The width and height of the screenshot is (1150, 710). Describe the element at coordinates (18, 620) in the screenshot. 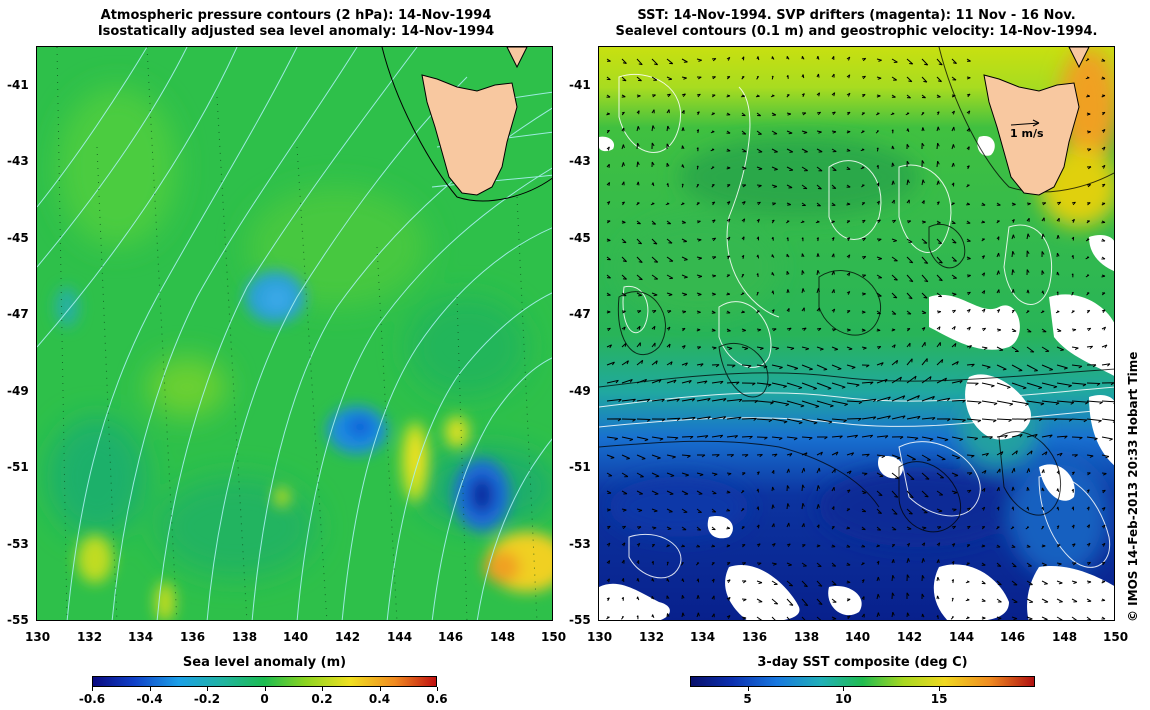

I see `lat-tick: -55` at that location.